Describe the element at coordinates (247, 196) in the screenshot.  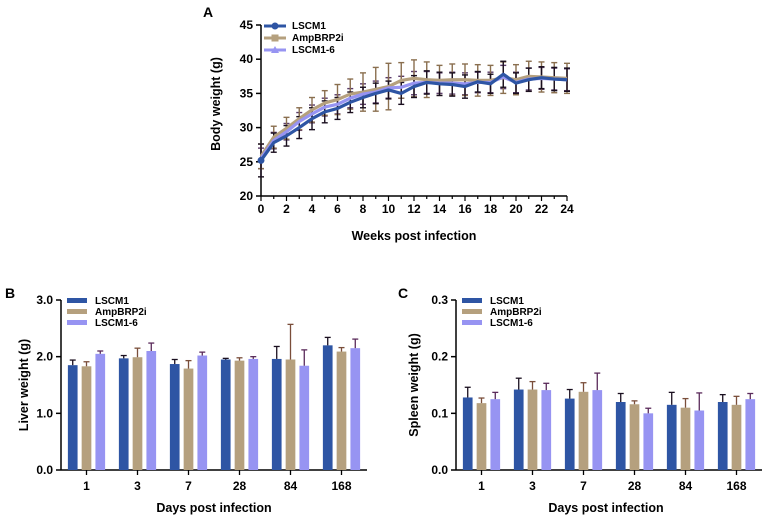
I see `panel-a-ytick-label: 20` at that location.